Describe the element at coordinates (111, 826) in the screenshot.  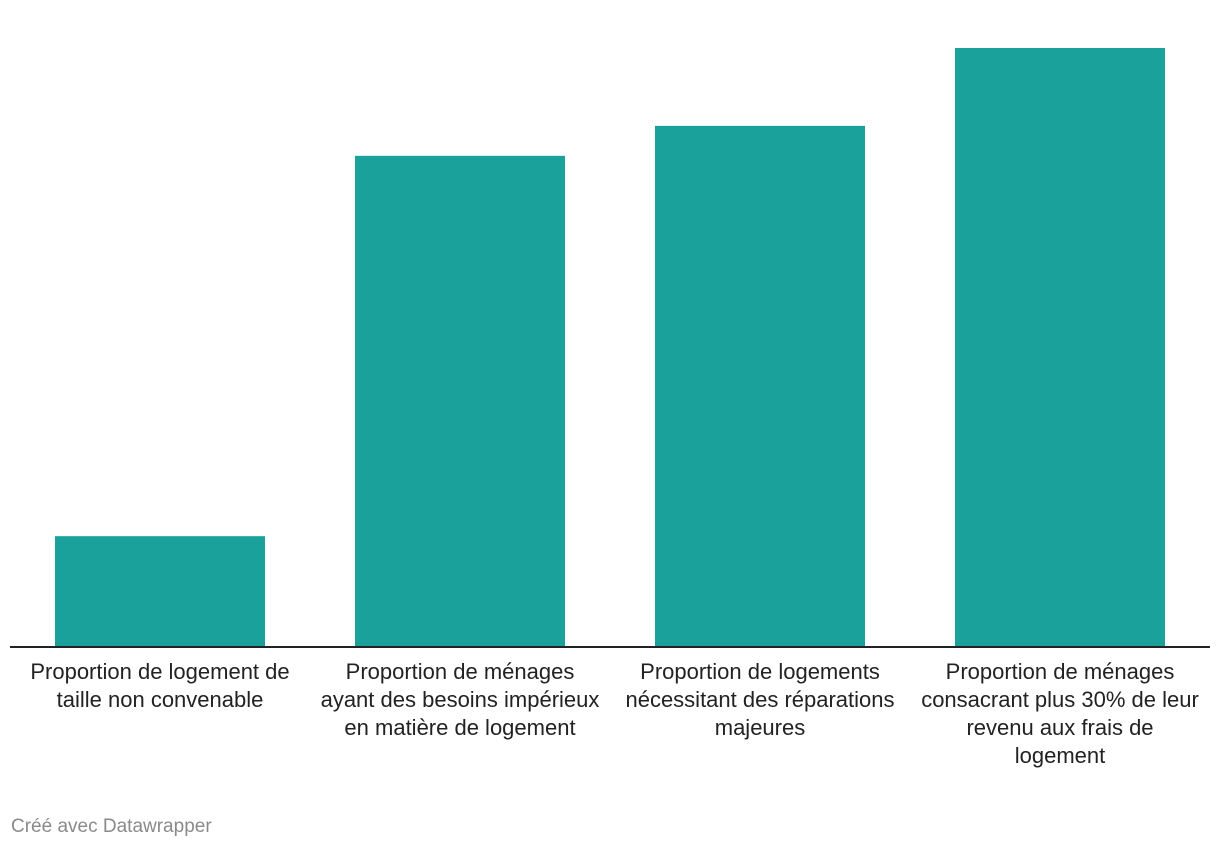
I see `datawrapper-credit: Créé avec Datawrapper` at that location.